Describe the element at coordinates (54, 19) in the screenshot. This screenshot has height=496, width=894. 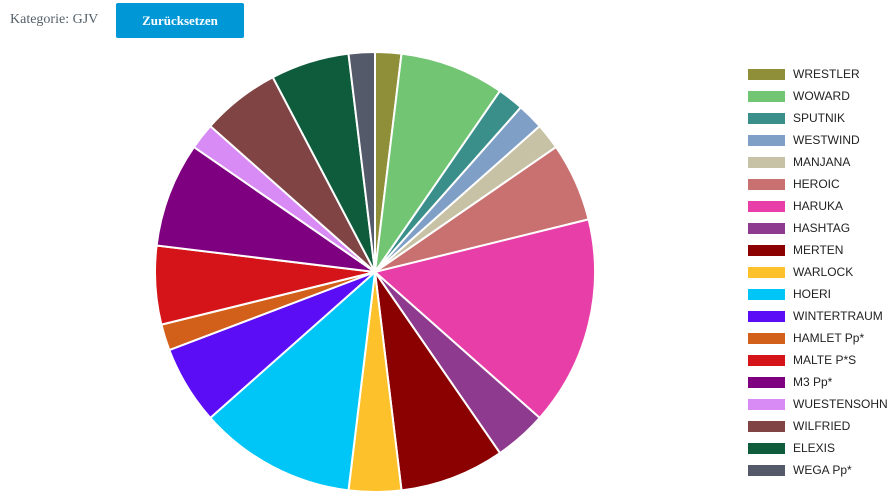
I see `filter-label: Kategorie: GJV` at that location.